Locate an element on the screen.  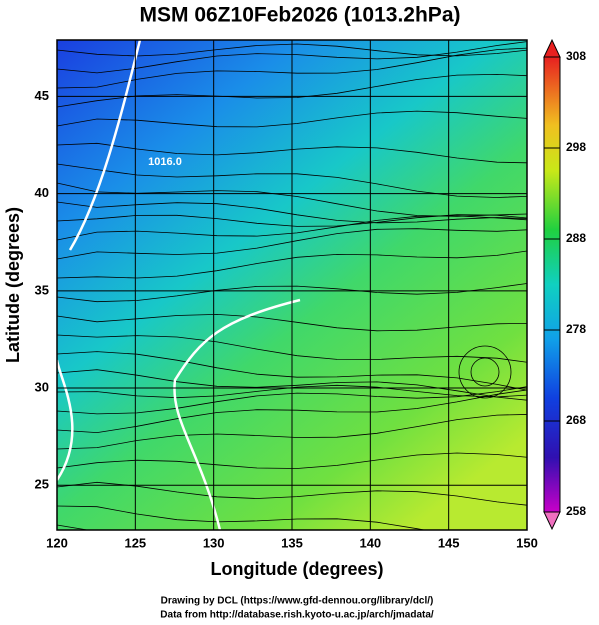
y-tick-label: 25 is located at coordinates (42, 484).